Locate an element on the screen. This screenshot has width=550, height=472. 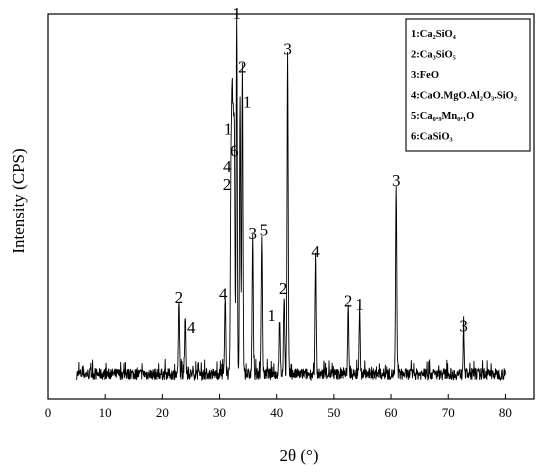
x-tick-label: 50 is located at coordinates (333, 412).